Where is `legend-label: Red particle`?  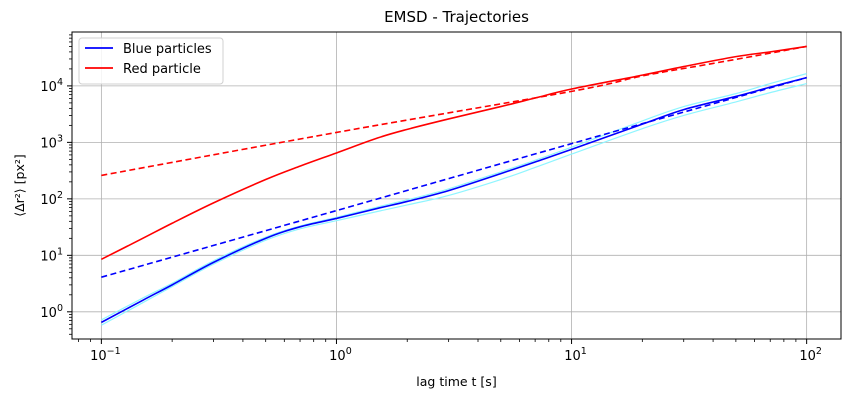
legend-label: Red particle is located at coordinates (162, 69).